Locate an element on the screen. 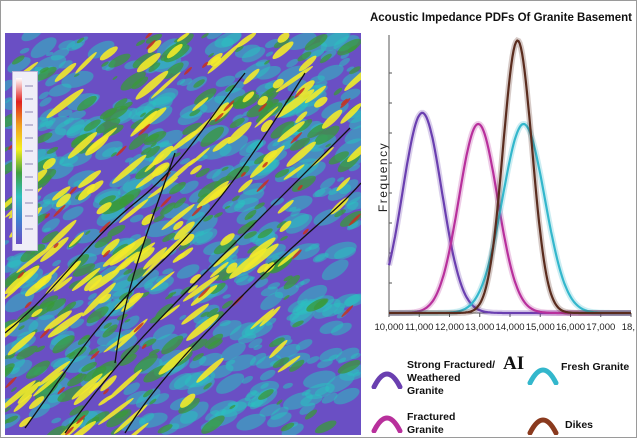 The image size is (637, 438). legend-swatch-fractured is located at coordinates (387, 424).